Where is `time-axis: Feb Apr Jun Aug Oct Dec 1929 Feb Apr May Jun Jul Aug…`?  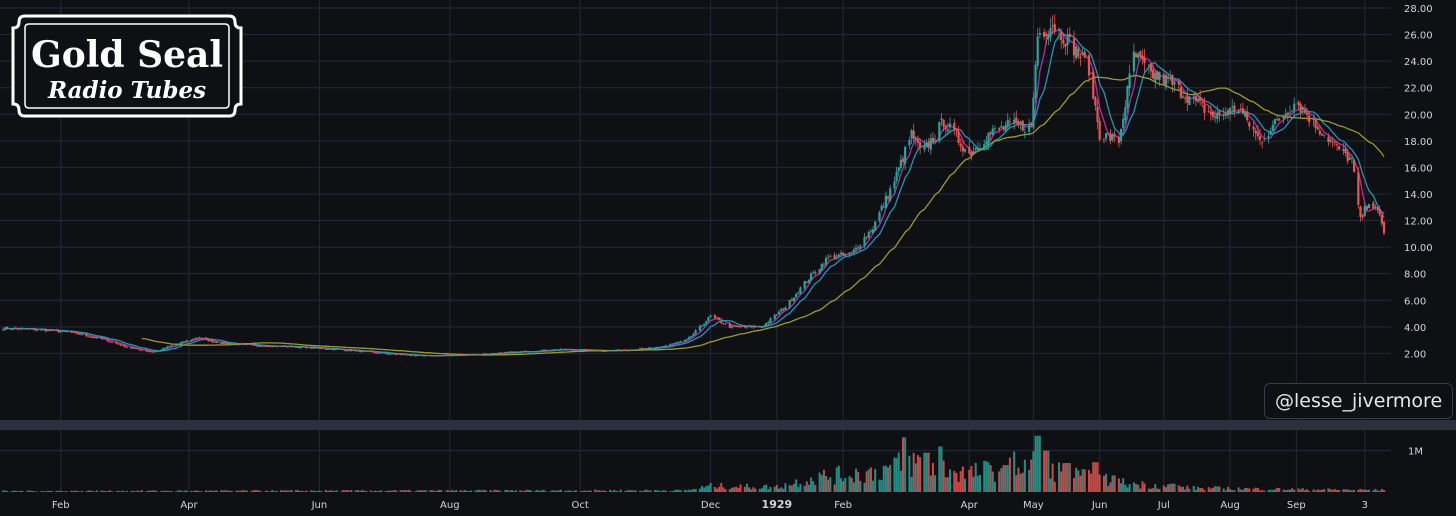
time-axis: Feb Apr Jun Aug Oct Dec 1929 Feb Apr May Jun Jul Aug… is located at coordinates (710, 504).